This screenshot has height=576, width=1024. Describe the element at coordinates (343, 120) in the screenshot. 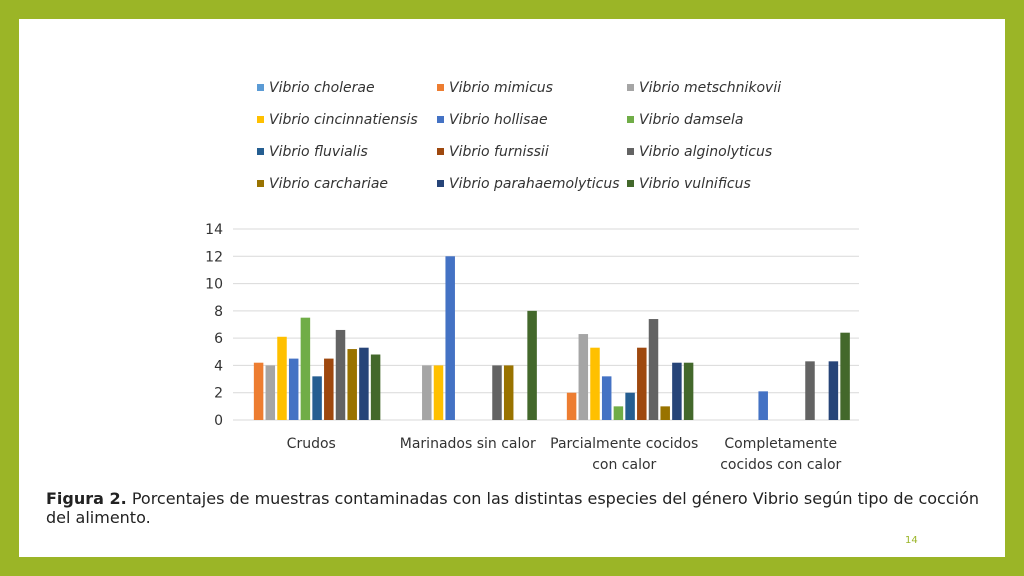

I see `legend-label: Vibrio cincinnatiensis` at that location.